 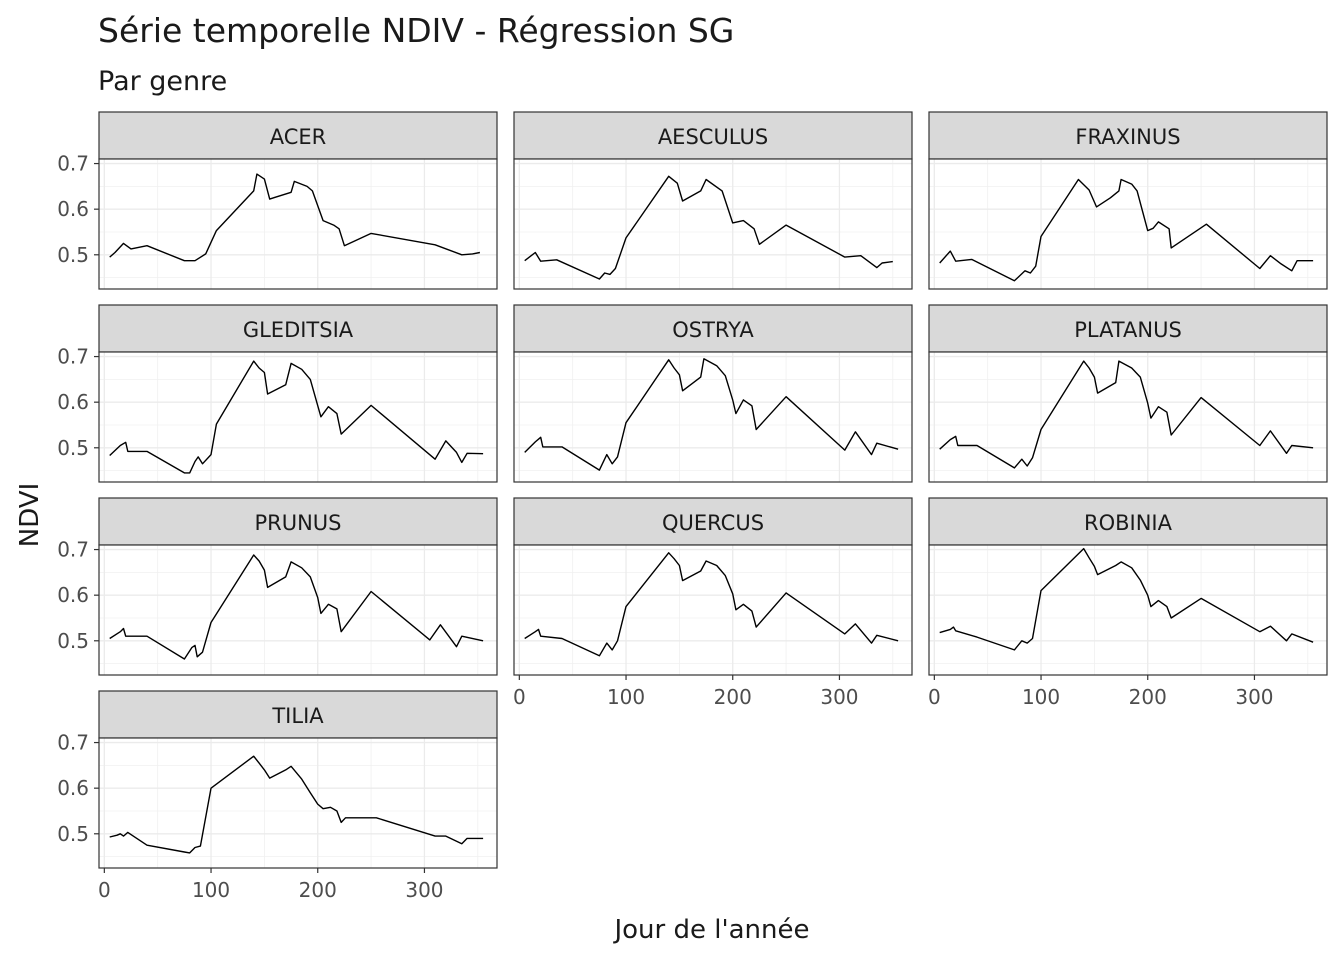 I want to click on facet-fraxinus: FRAXINUS, so click(x=1128, y=200).